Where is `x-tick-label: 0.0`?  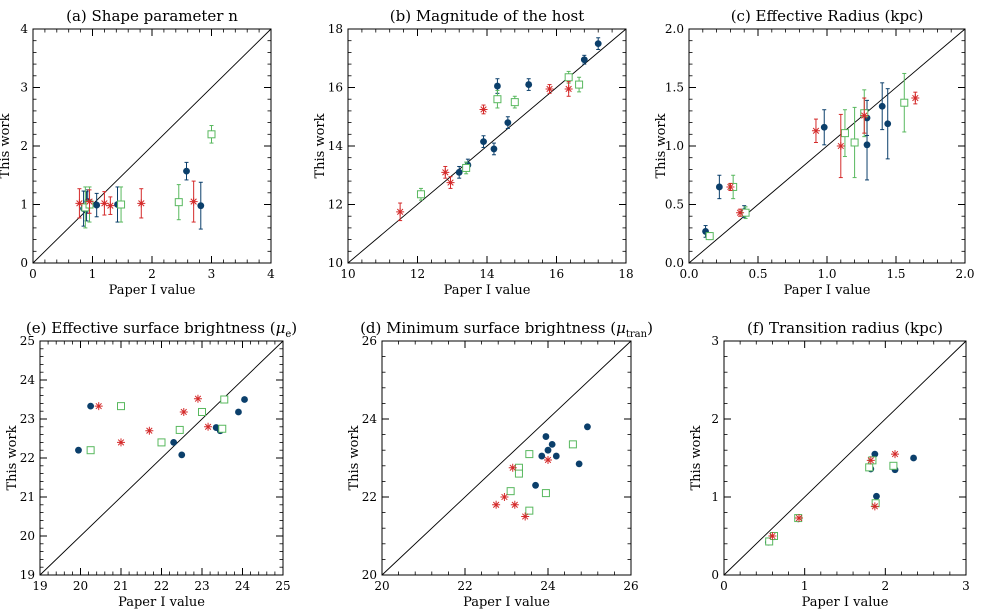
x-tick-label: 0.0 is located at coordinates (688, 274).